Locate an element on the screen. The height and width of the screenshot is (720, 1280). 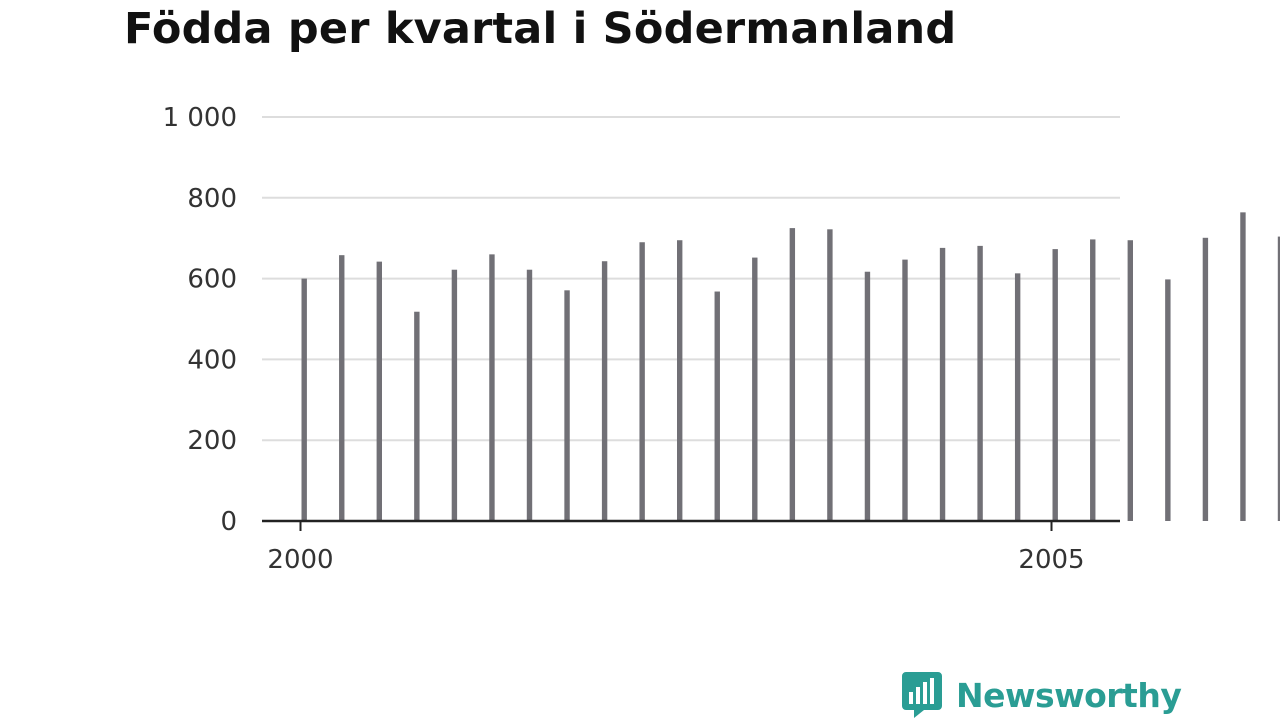
y-tick-label: 600 is located at coordinates (212, 280).